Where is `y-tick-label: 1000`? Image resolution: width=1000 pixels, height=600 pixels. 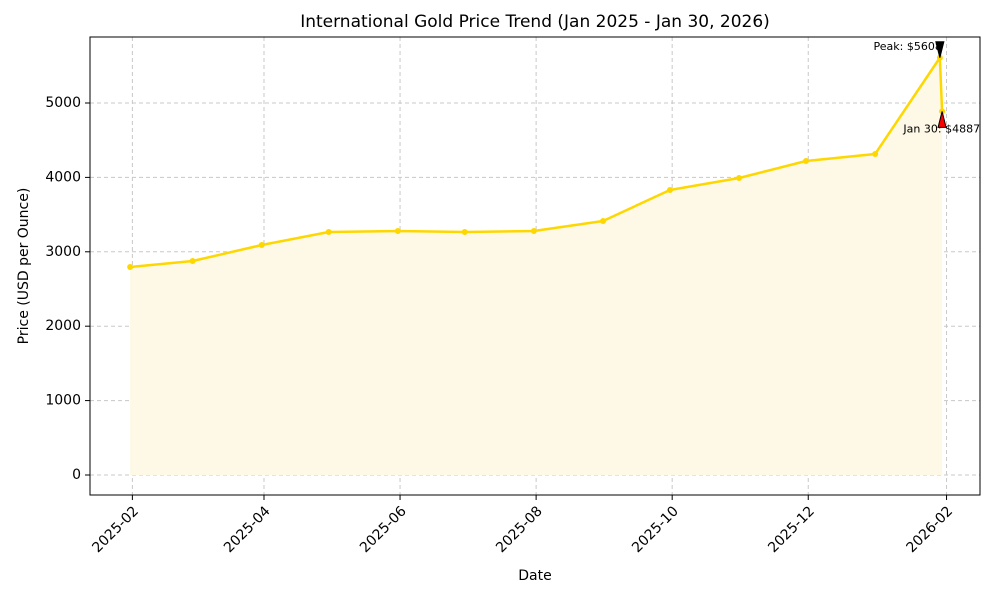 y-tick-label: 1000 is located at coordinates (63, 401).